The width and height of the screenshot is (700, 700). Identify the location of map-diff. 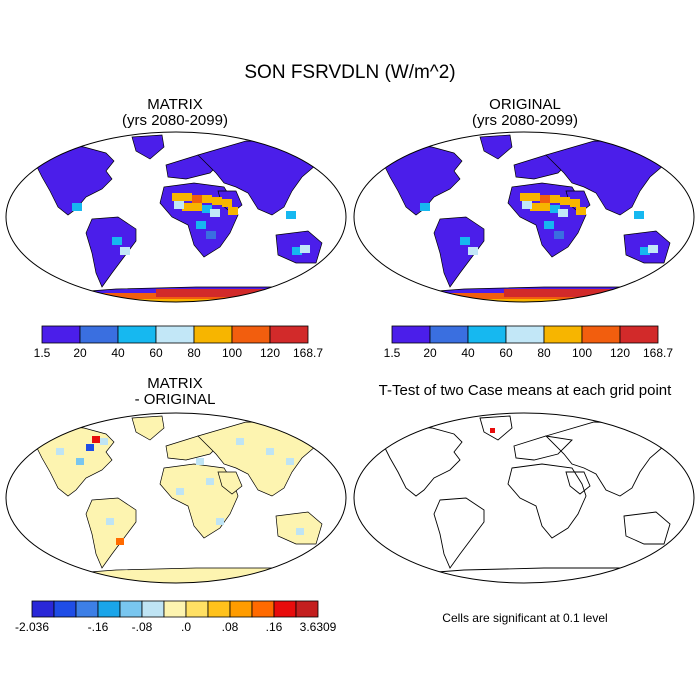
(176, 498).